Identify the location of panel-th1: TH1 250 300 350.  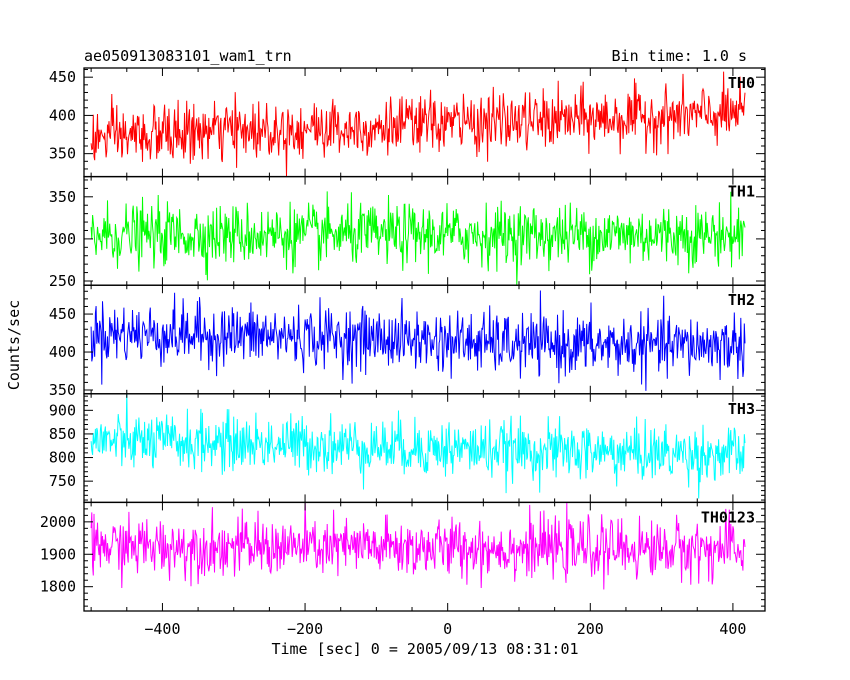
(407, 232).